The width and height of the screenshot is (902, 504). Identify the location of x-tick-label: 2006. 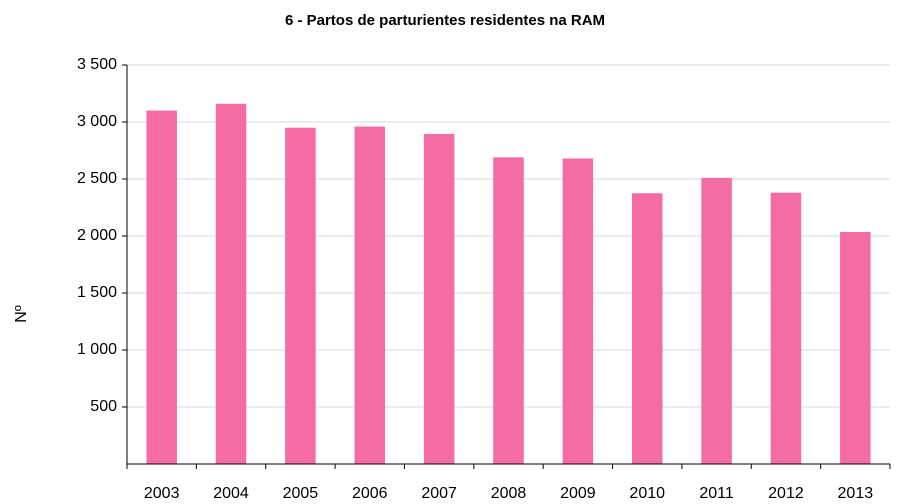
(370, 493).